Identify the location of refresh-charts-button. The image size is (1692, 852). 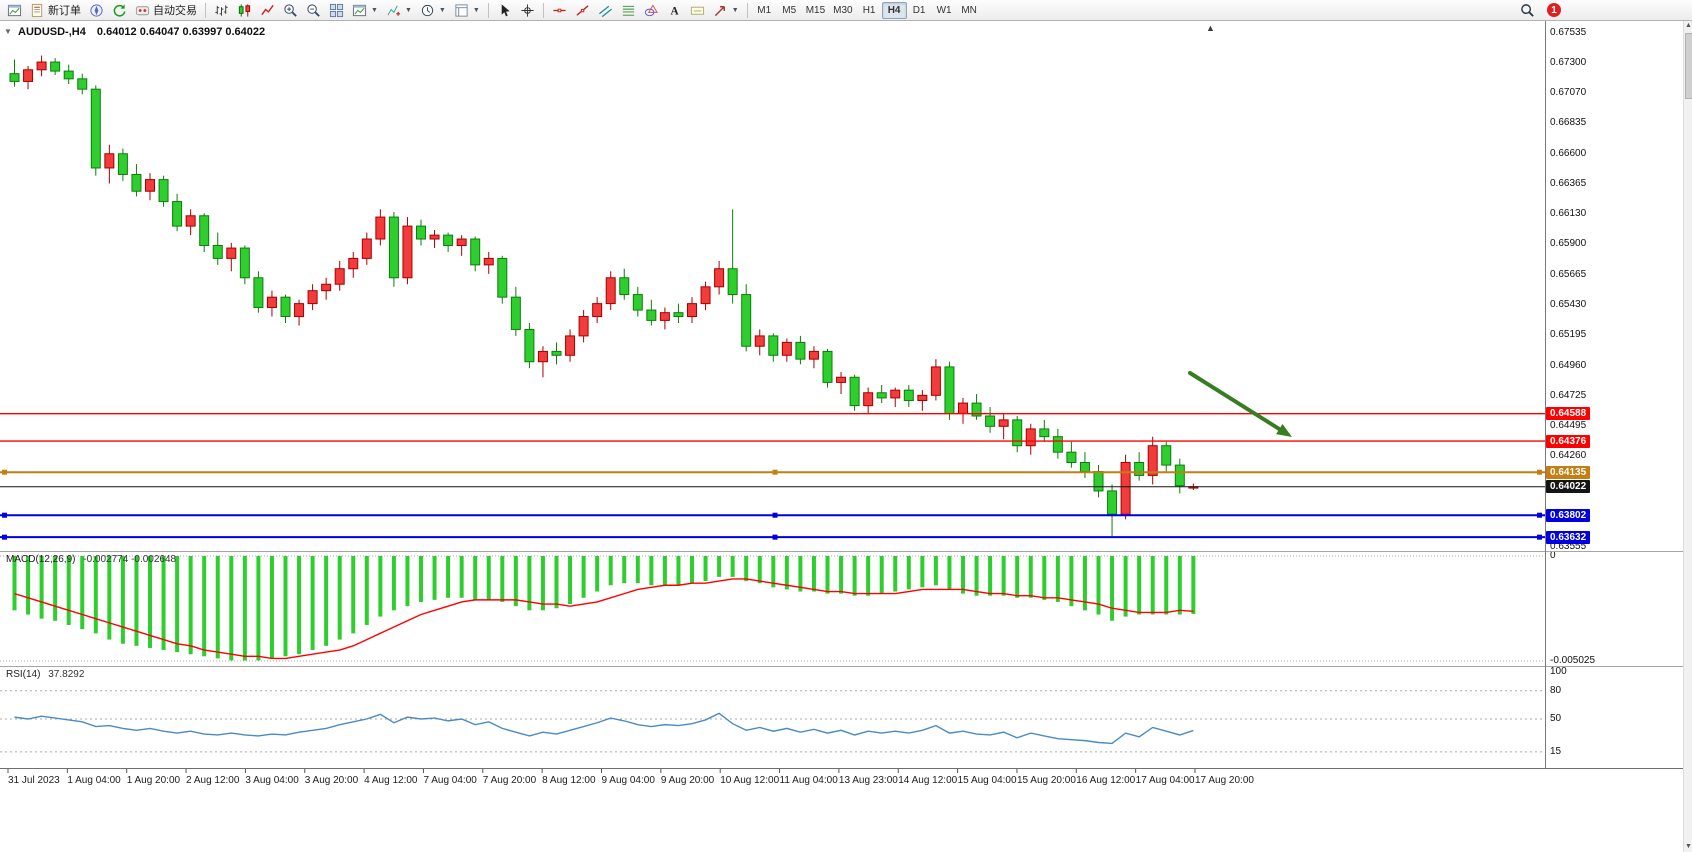
(119, 10).